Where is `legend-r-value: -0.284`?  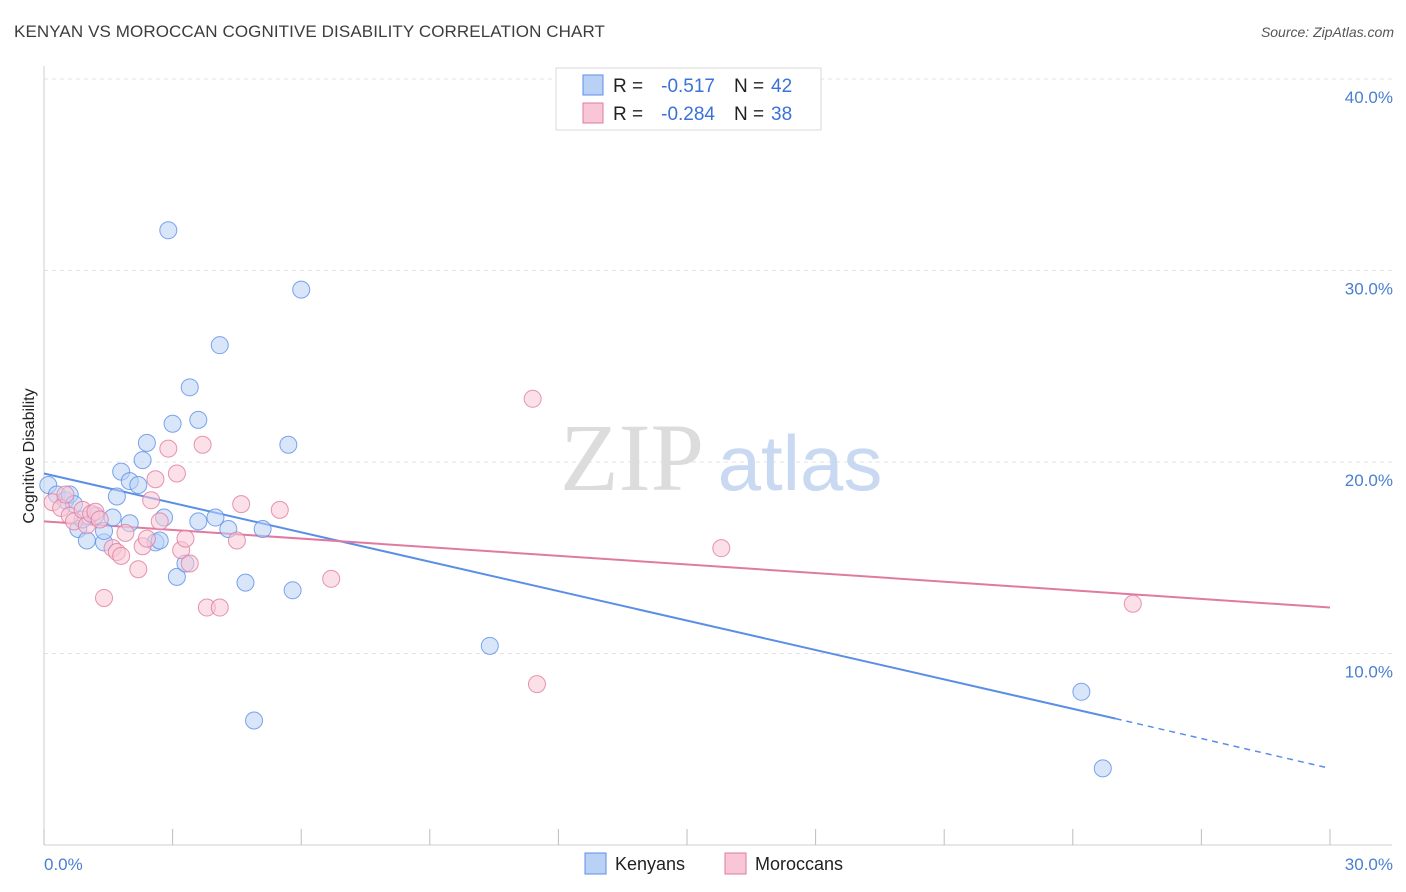 legend-r-value: -0.284 is located at coordinates (688, 114).